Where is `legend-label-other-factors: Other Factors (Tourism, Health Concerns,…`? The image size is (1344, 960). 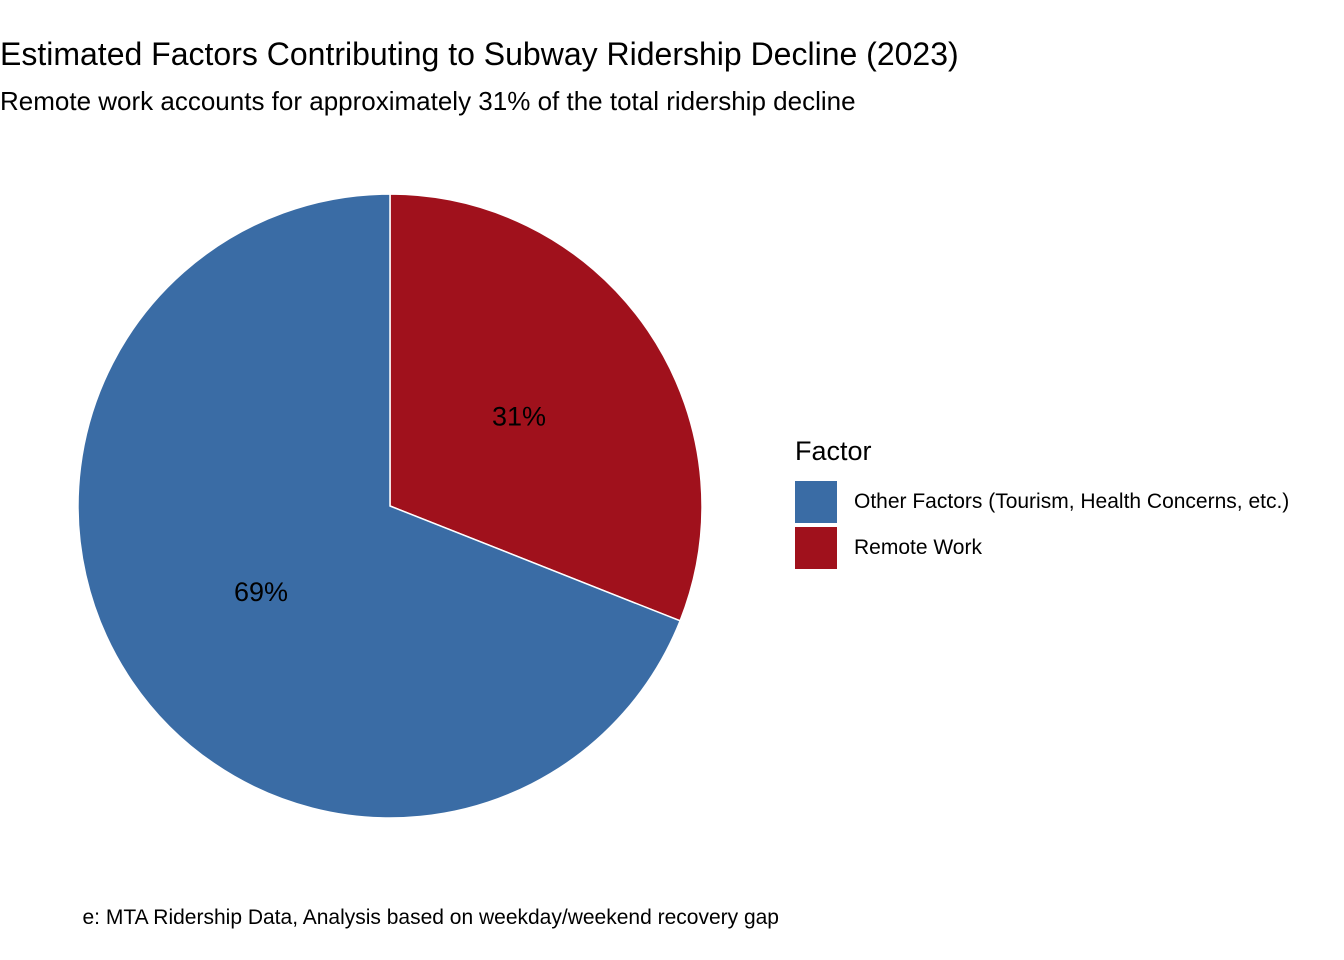
legend-label-other-factors: Other Factors (Tourism, Health Concerns,… is located at coordinates (1072, 501).